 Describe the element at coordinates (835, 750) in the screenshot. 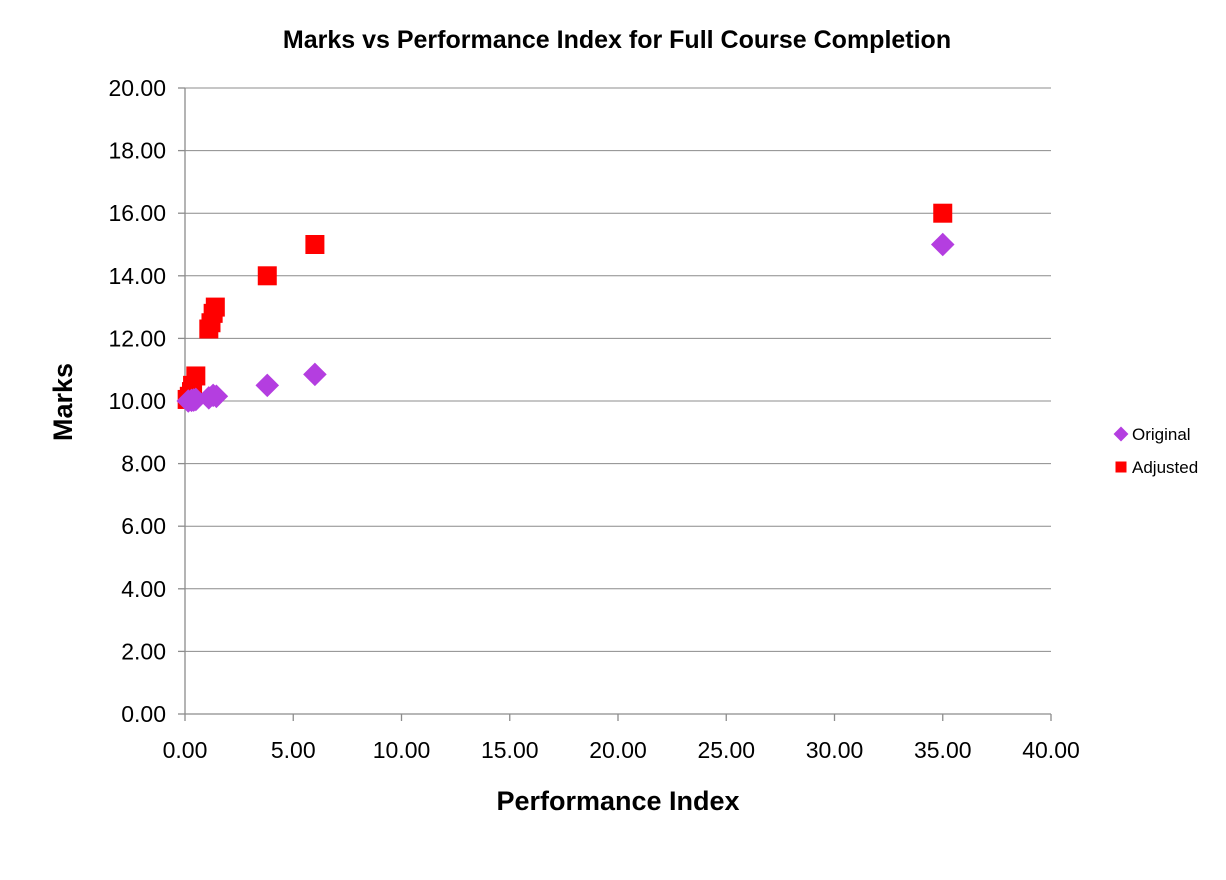

I see `x-tick-label: 30.00` at that location.